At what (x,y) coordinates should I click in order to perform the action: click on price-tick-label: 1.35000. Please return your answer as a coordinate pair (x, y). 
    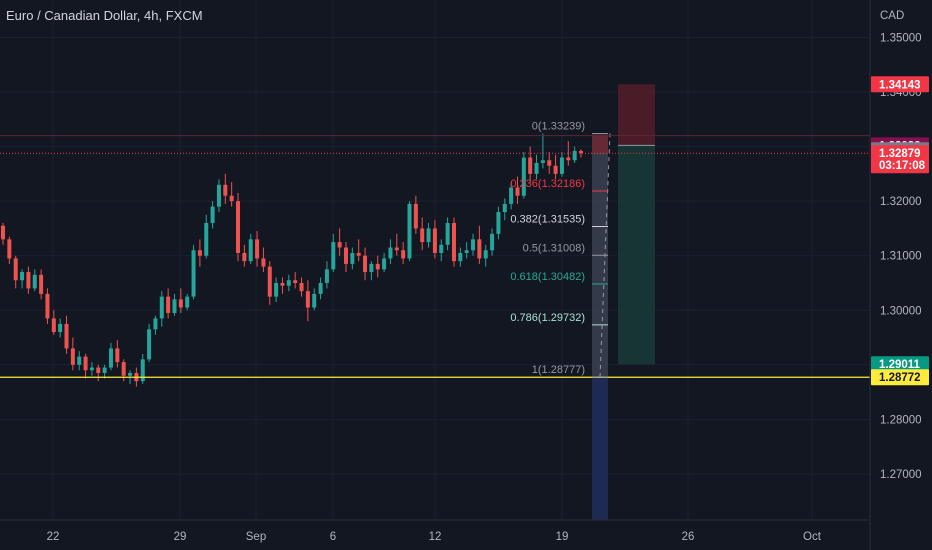
    Looking at the image, I should click on (901, 39).